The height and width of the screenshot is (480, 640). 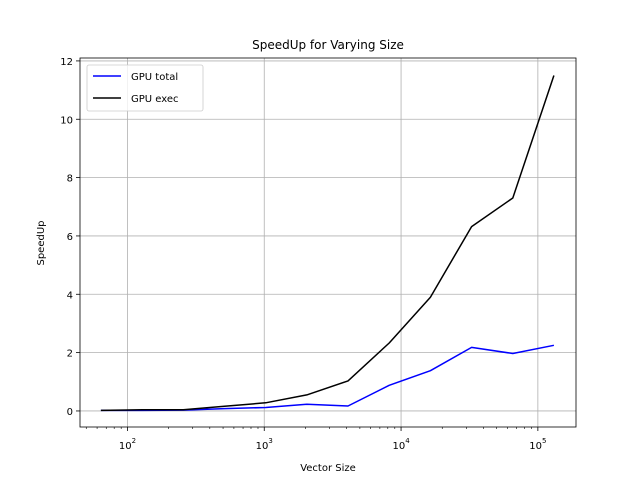 What do you see at coordinates (70, 354) in the screenshot?
I see `y-tick-label: 2` at bounding box center [70, 354].